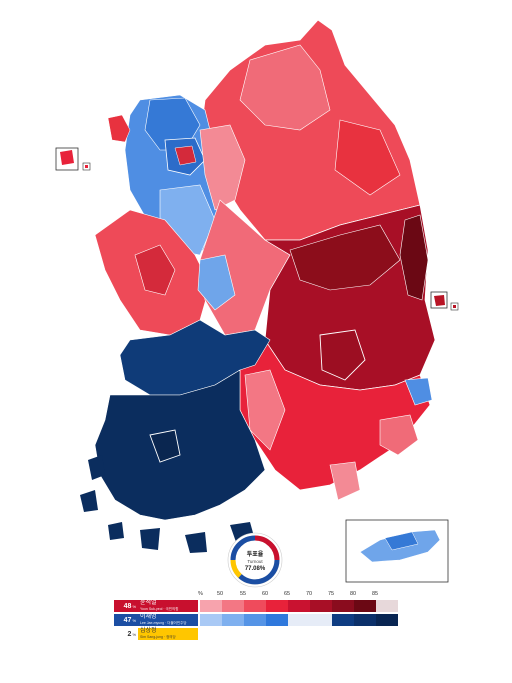 The height and width of the screenshot is (683, 512). Describe the element at coordinates (399, 435) in the screenshot. I see `region-busan` at that location.